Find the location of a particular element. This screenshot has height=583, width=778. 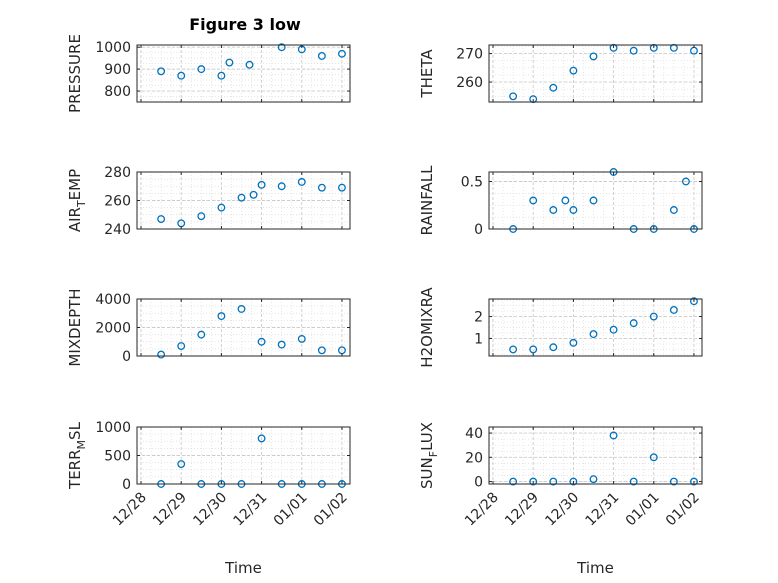

y-axis-label: THETA is located at coordinates (427, 74).